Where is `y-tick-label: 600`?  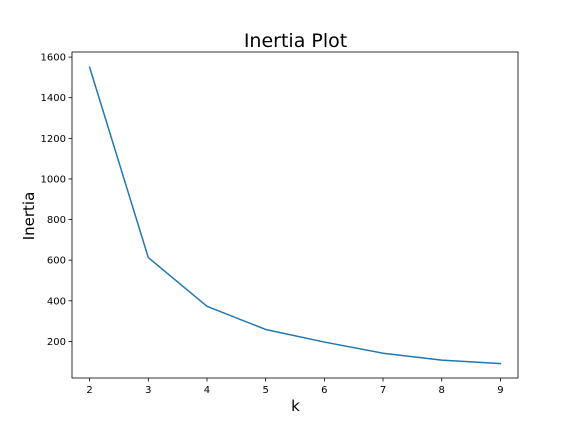
y-tick-label: 600 is located at coordinates (56, 261).